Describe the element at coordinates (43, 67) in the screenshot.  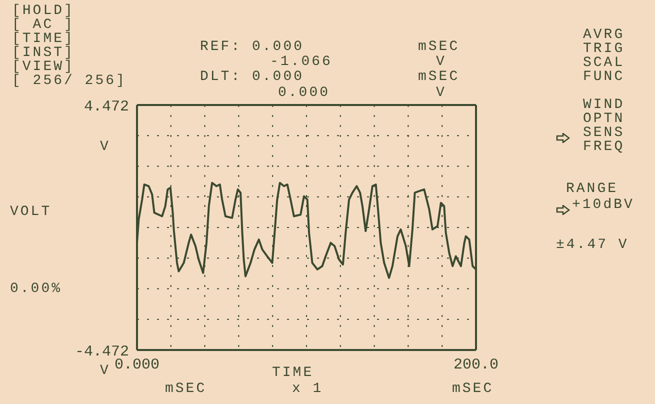
I see `text: [VIEW]` at that location.